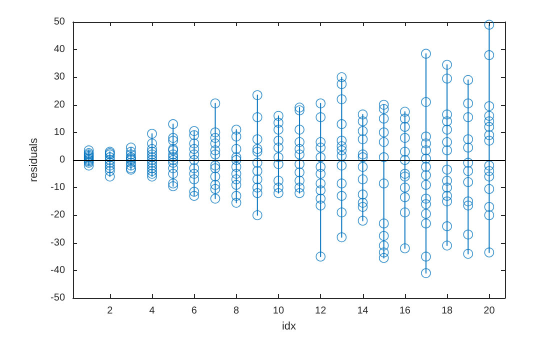 The height and width of the screenshot is (337, 560). What do you see at coordinates (58, 270) in the screenshot?
I see `y-tick-label: -40` at bounding box center [58, 270].